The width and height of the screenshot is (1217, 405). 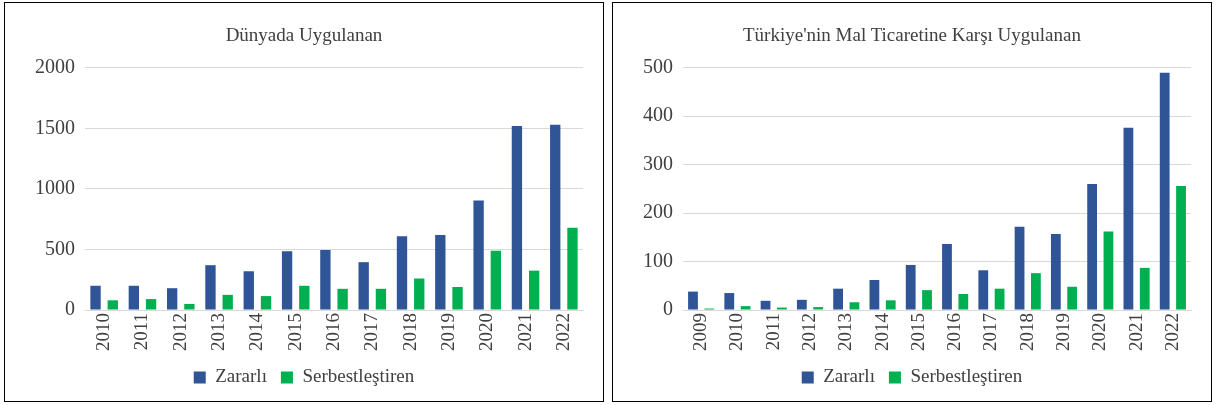 I want to click on y-tick-label: 400, so click(x=658, y=114).